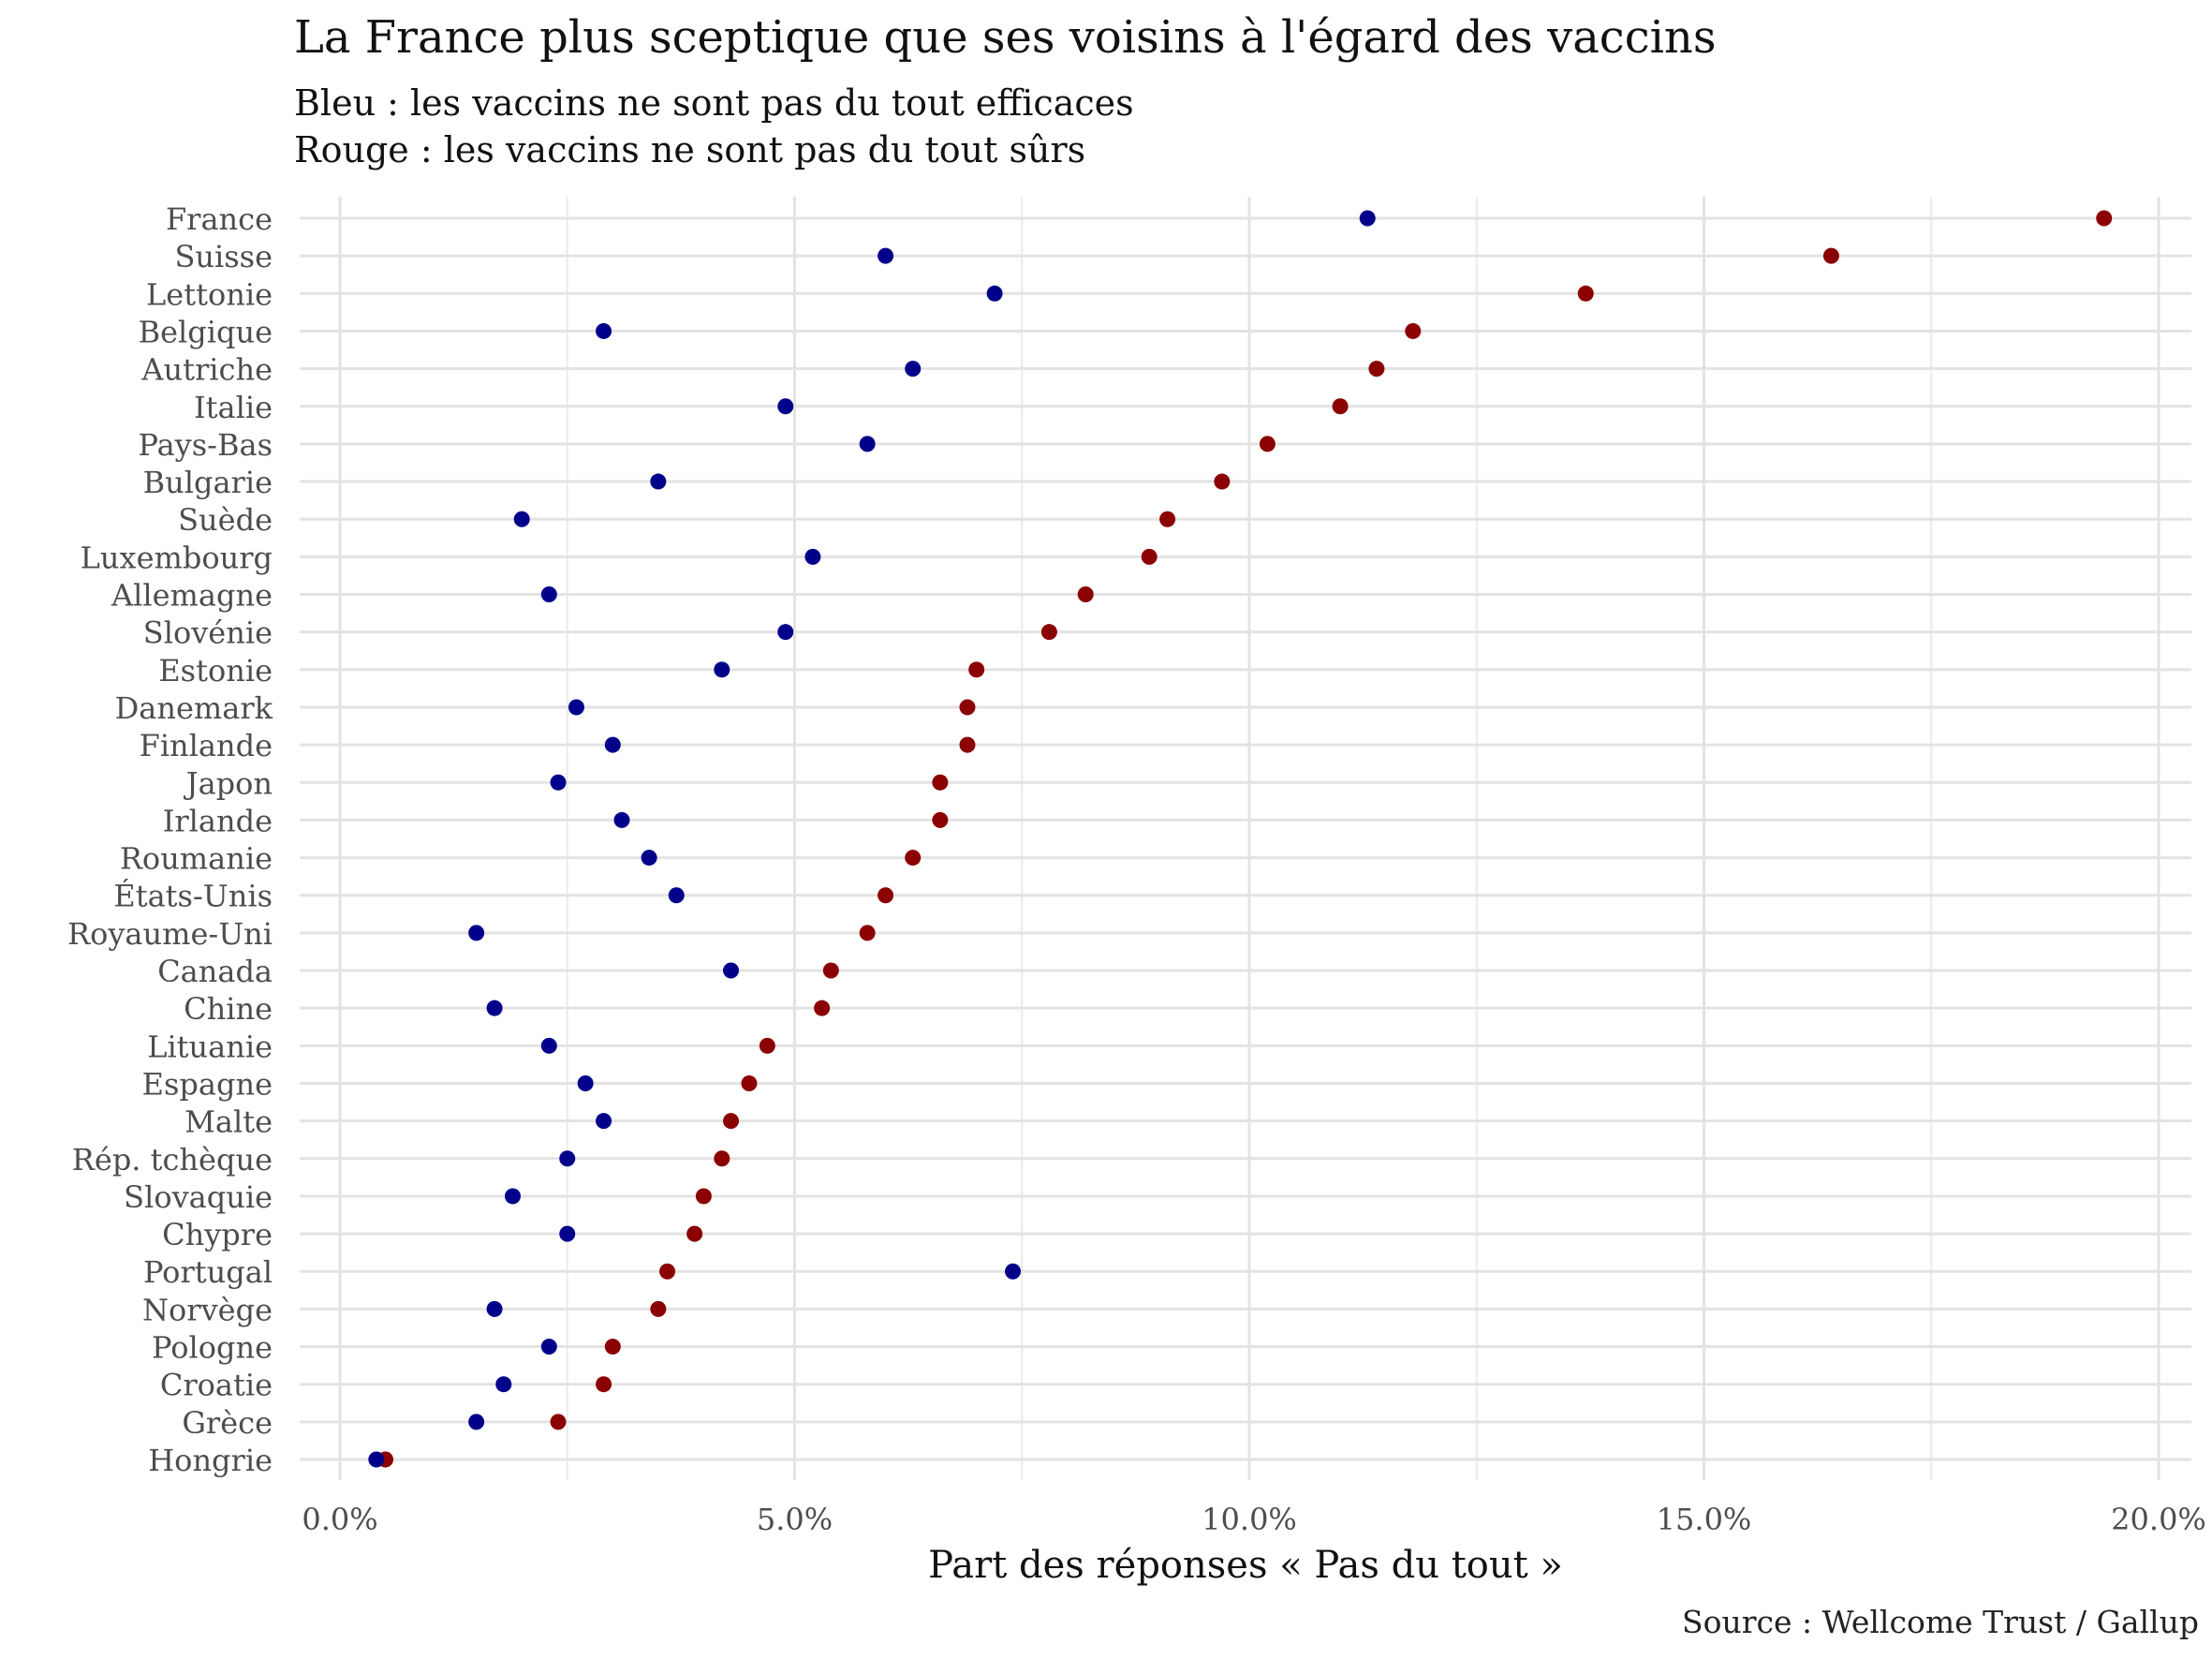  What do you see at coordinates (1245, 1566) in the screenshot?
I see `x-axis-label: Part des réponses « Pas du tout »` at bounding box center [1245, 1566].